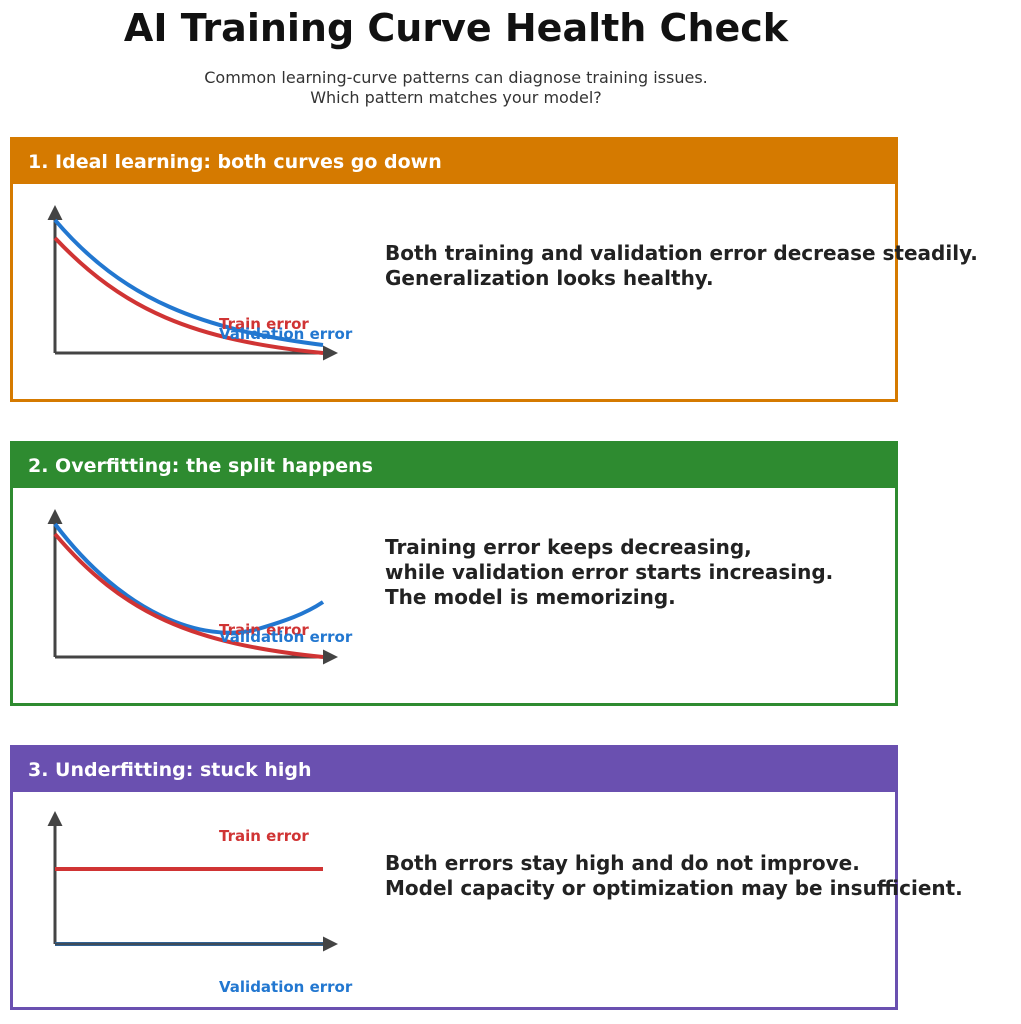 This screenshot has height=1024, width=1021. I want to click on description-line-1: Training error keeps decreasing,, so click(568, 547).